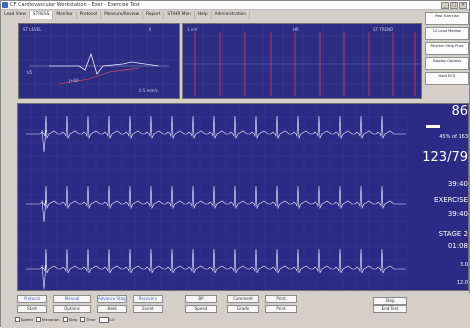 The height and width of the screenshot is (328, 470). I want to click on toolbar-button-hold: Hold, so click(112, 309).